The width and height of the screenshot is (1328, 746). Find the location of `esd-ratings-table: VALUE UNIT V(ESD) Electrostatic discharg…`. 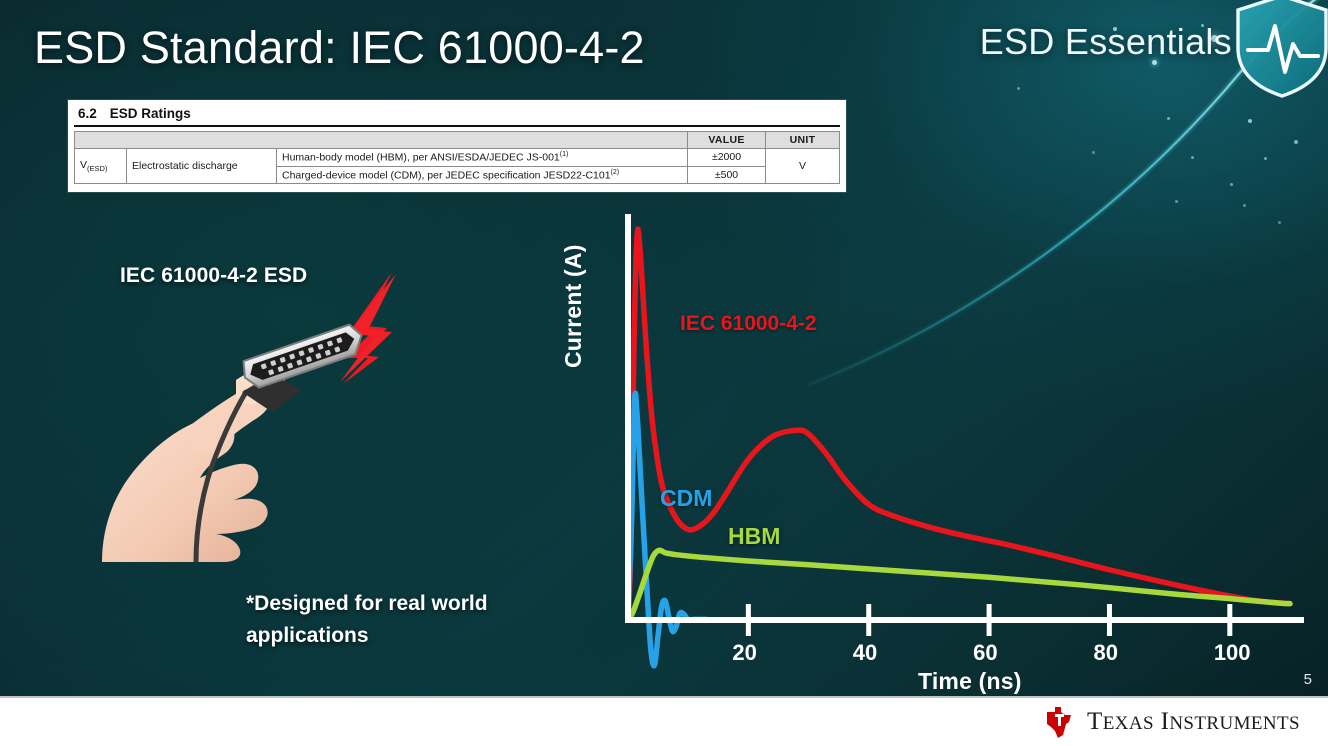

esd-ratings-table: VALUE UNIT V(ESD) Electrostatic discharg… is located at coordinates (457, 157).